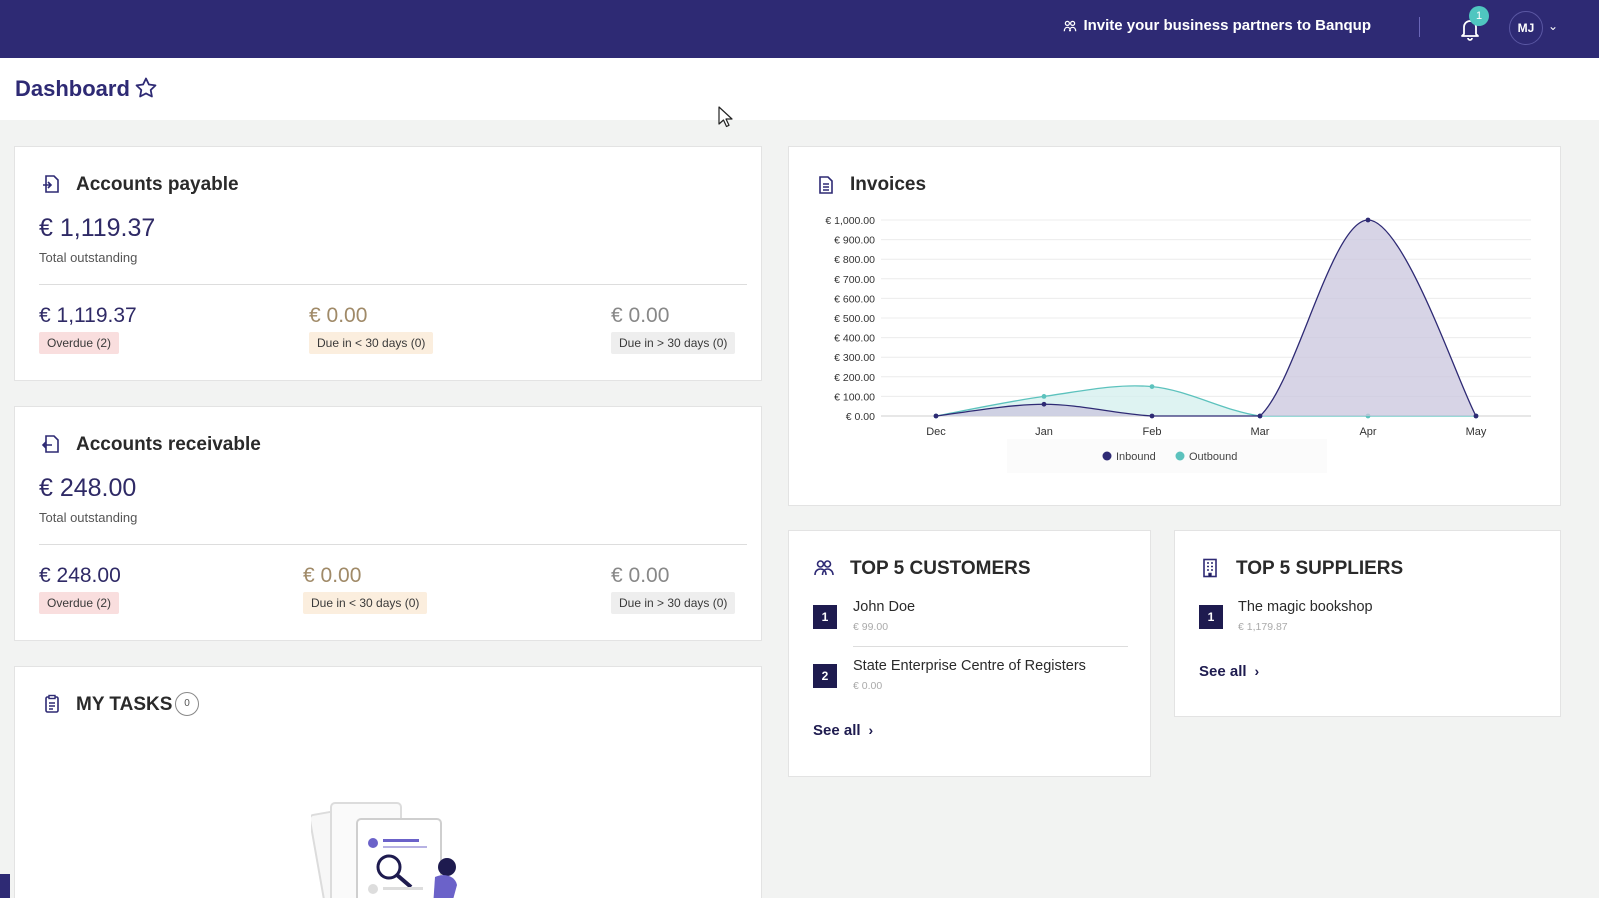  What do you see at coordinates (854, 299) in the screenshot?
I see `y-tick-label: € 600.00` at bounding box center [854, 299].